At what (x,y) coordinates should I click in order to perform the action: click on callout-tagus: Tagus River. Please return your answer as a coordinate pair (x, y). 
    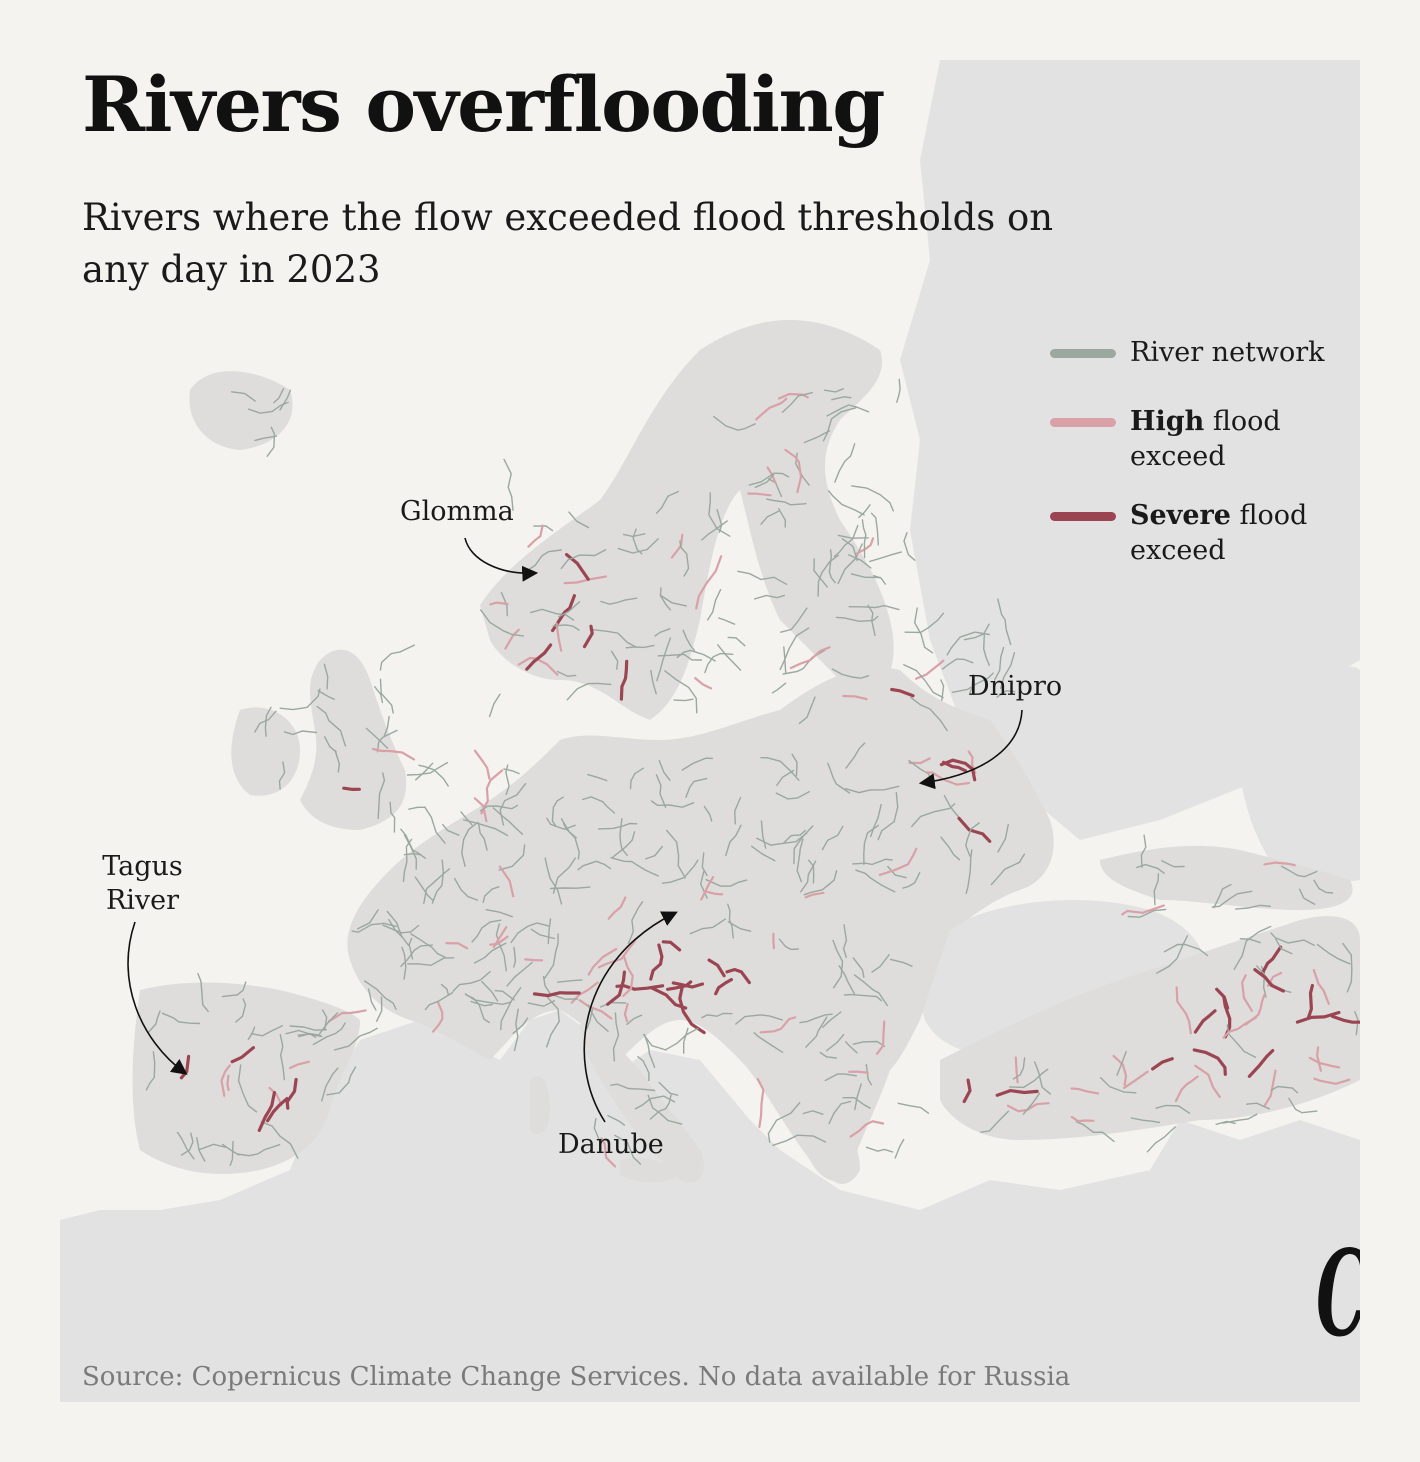
    Looking at the image, I should click on (142, 883).